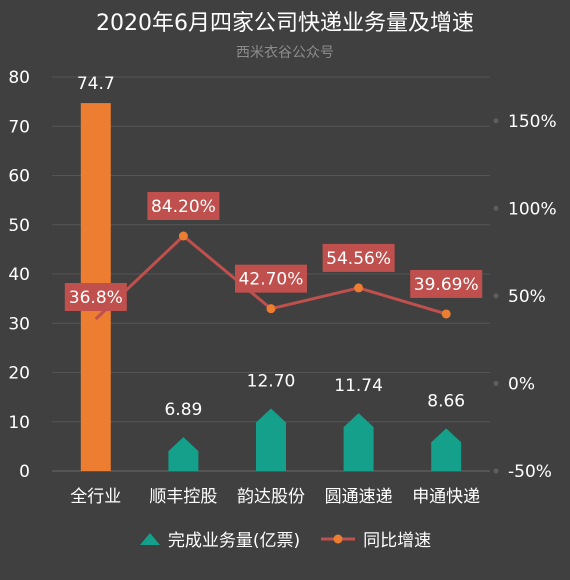  What do you see at coordinates (19, 324) in the screenshot?
I see `y-left-tick-label: 30` at bounding box center [19, 324].